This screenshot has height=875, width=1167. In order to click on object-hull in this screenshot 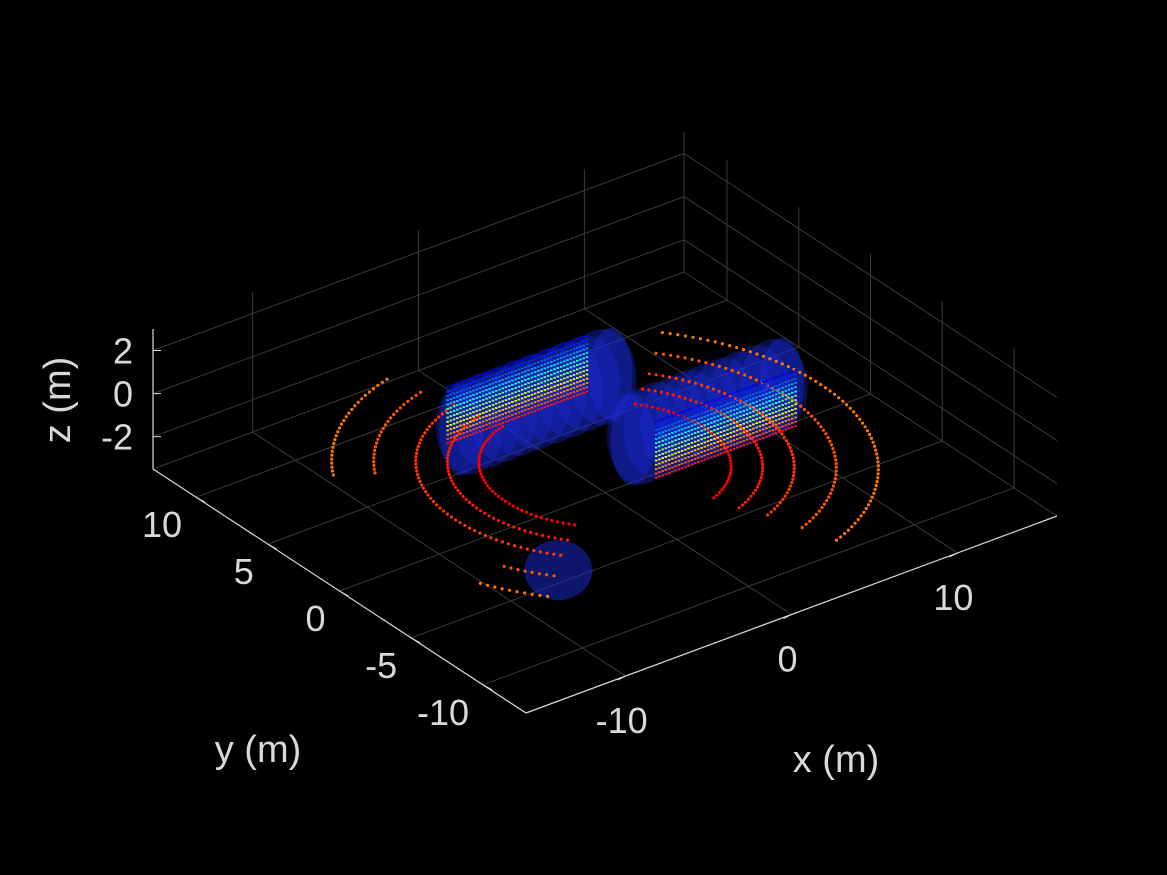, I will do `click(632, 439)`.